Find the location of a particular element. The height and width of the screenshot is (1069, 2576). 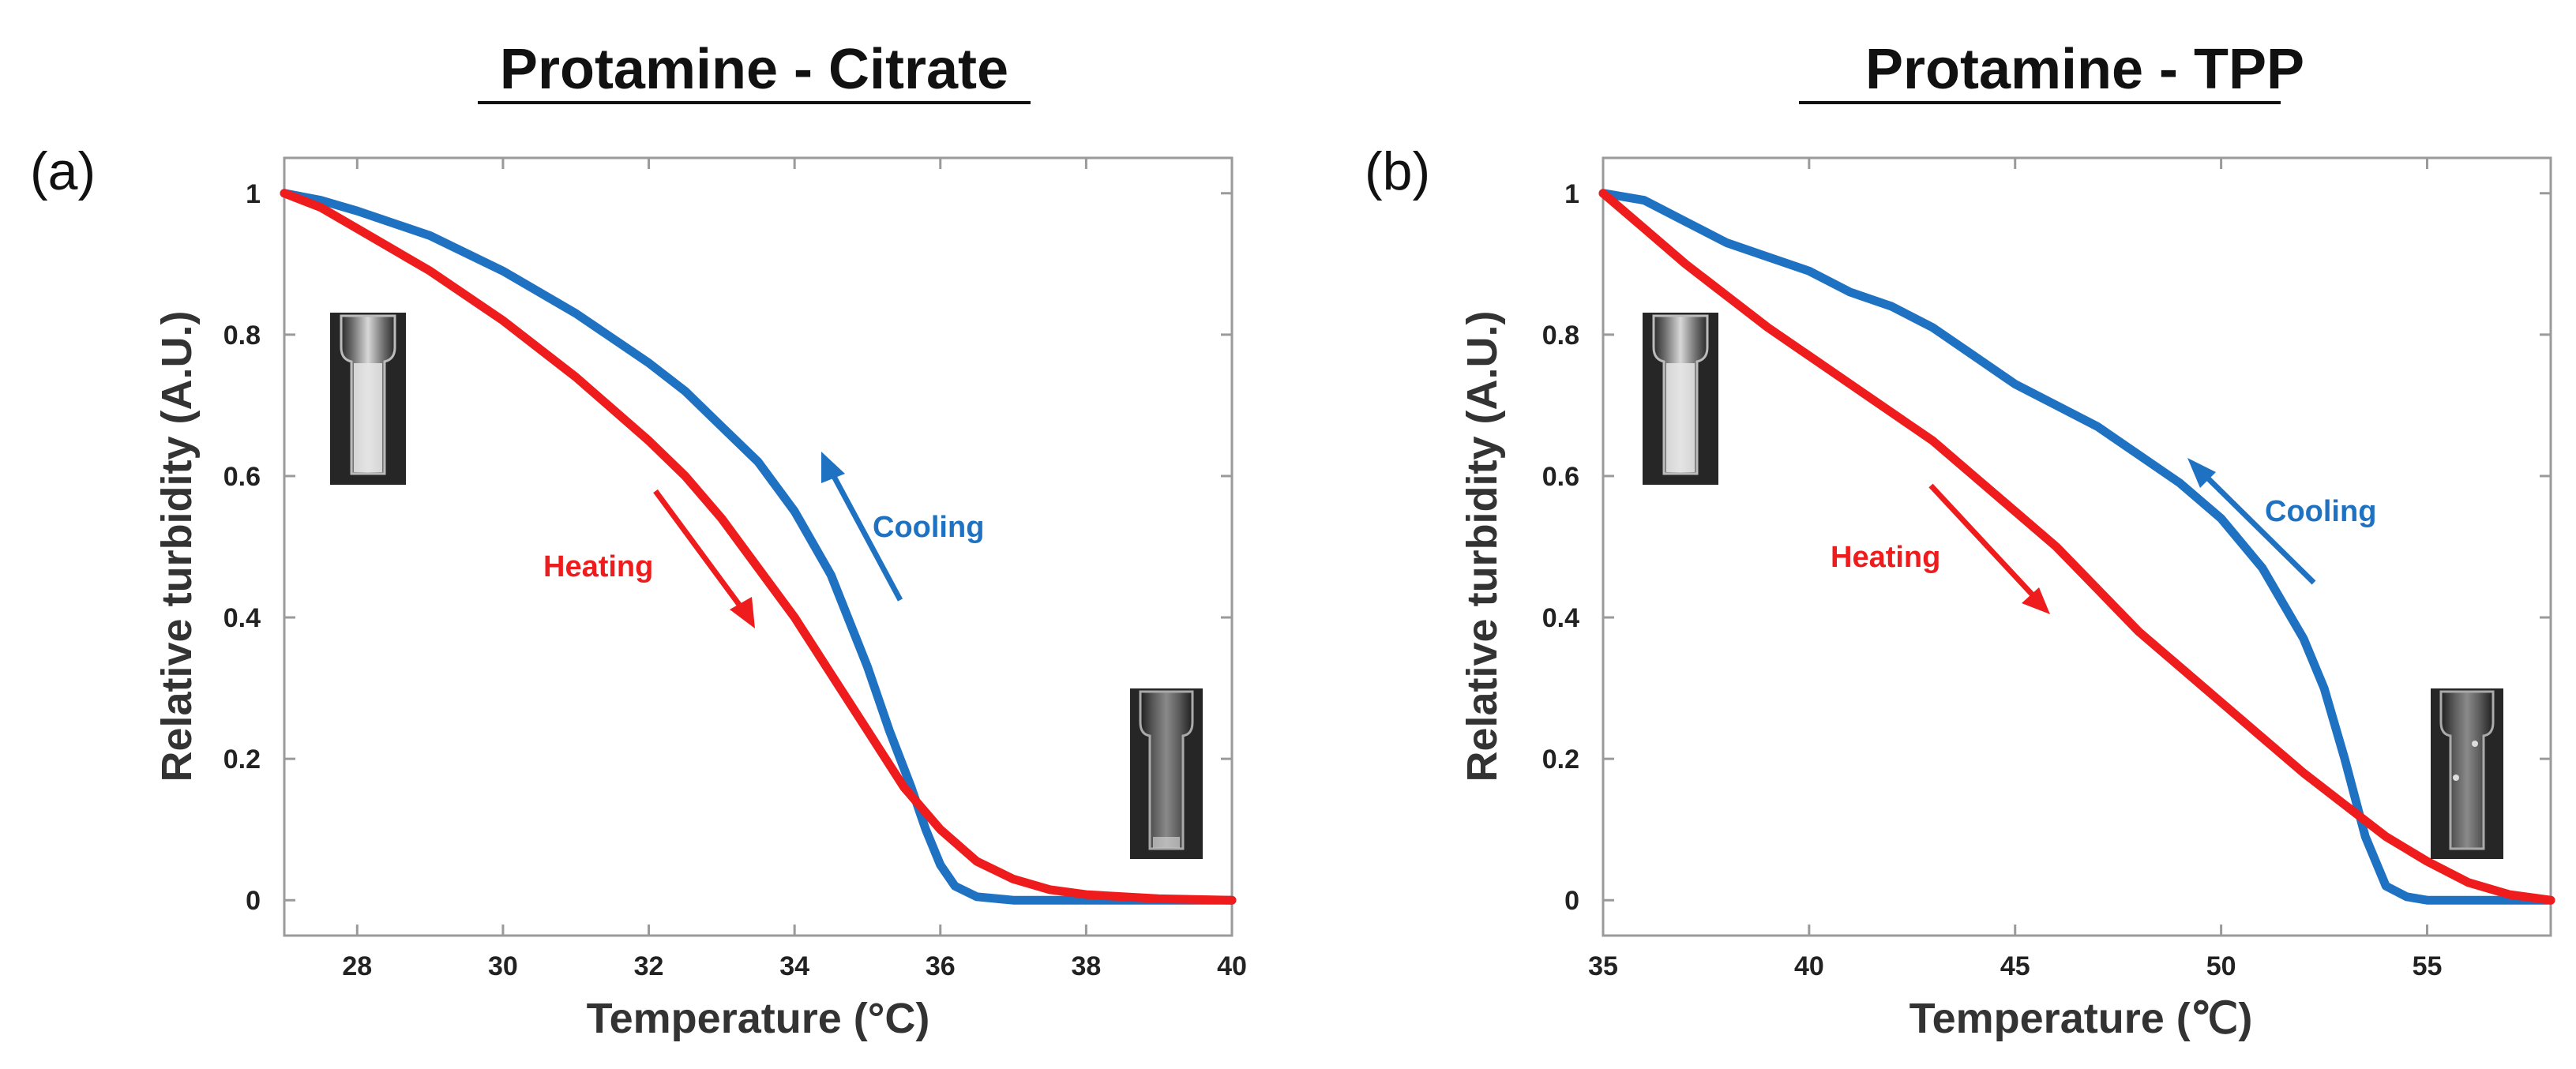

panel-label: (a) is located at coordinates (63, 171).